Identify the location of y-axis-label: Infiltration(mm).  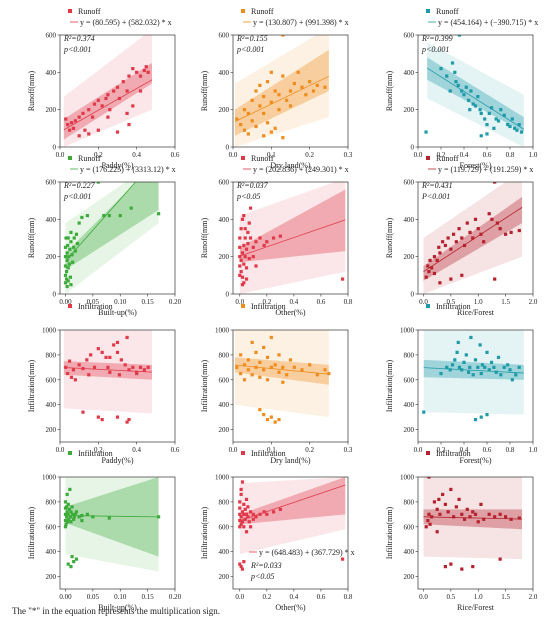
(31, 532).